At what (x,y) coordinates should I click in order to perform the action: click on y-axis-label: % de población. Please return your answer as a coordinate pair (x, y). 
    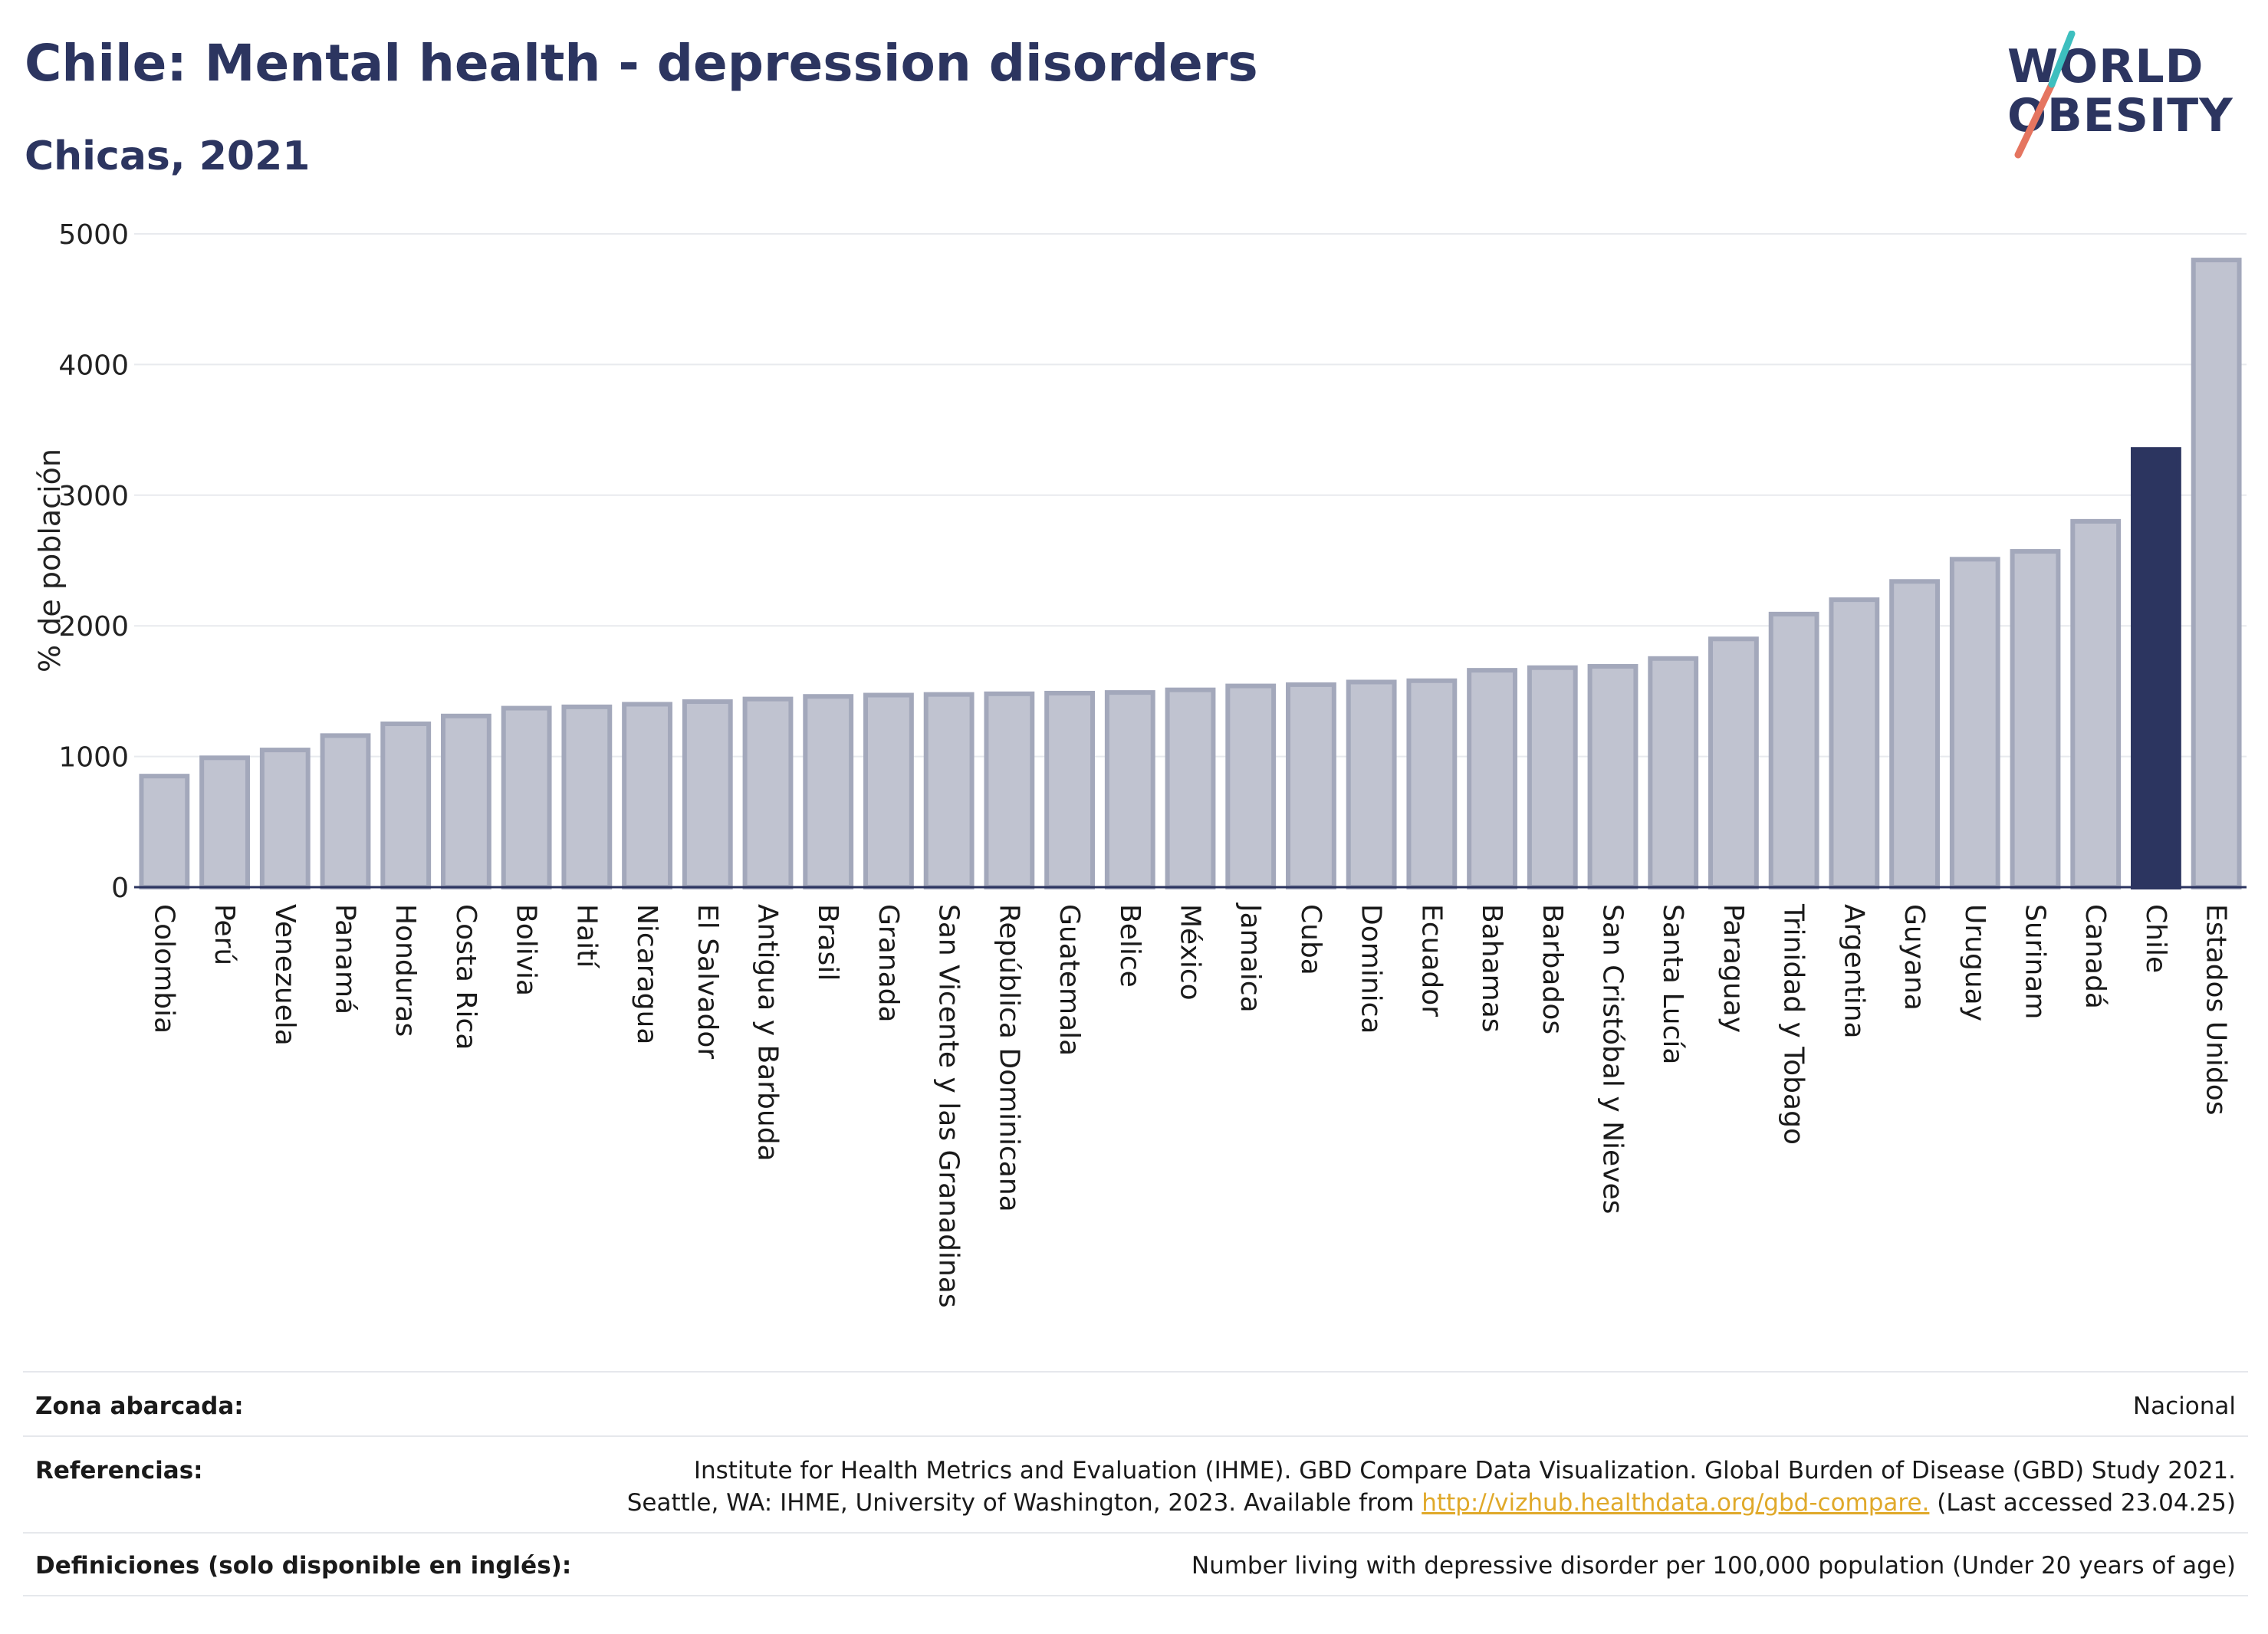
    Looking at the image, I should click on (50, 561).